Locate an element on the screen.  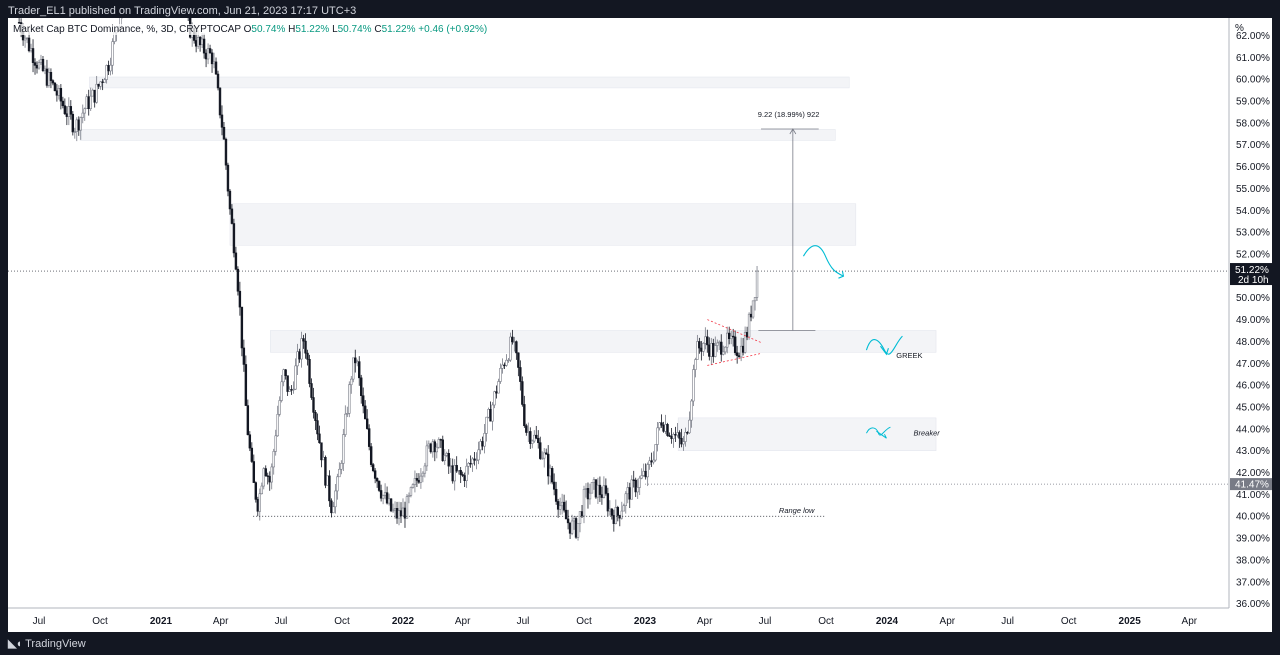
y-tick-label: 54.00% is located at coordinates (1253, 211).